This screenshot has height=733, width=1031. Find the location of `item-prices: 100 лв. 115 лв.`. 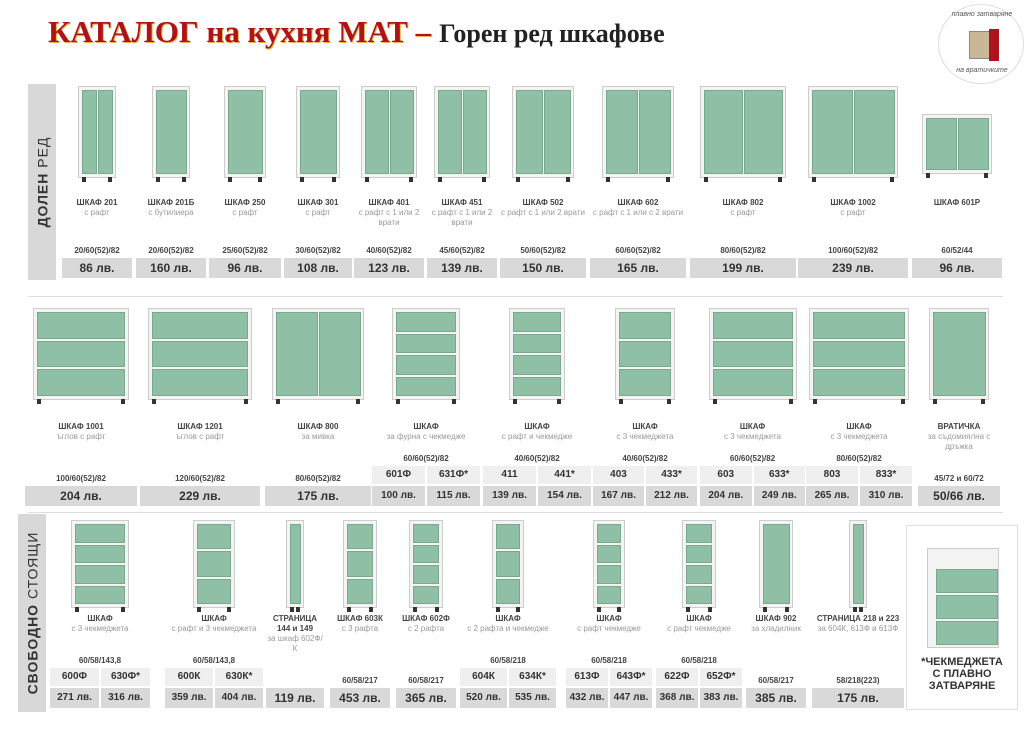

item-prices: 100 лв. 115 лв. is located at coordinates (426, 496).